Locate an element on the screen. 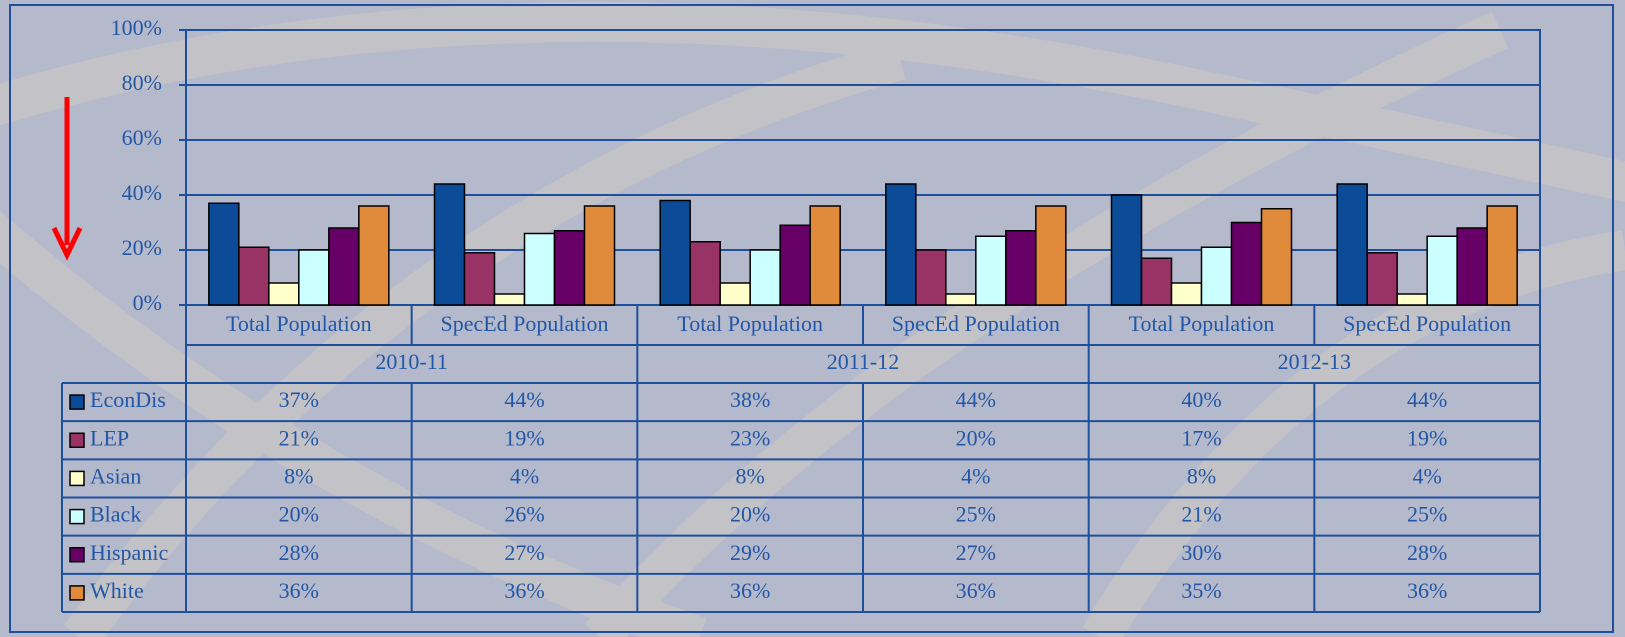 The image size is (1625, 637). table-value: 40% is located at coordinates (1201, 399).